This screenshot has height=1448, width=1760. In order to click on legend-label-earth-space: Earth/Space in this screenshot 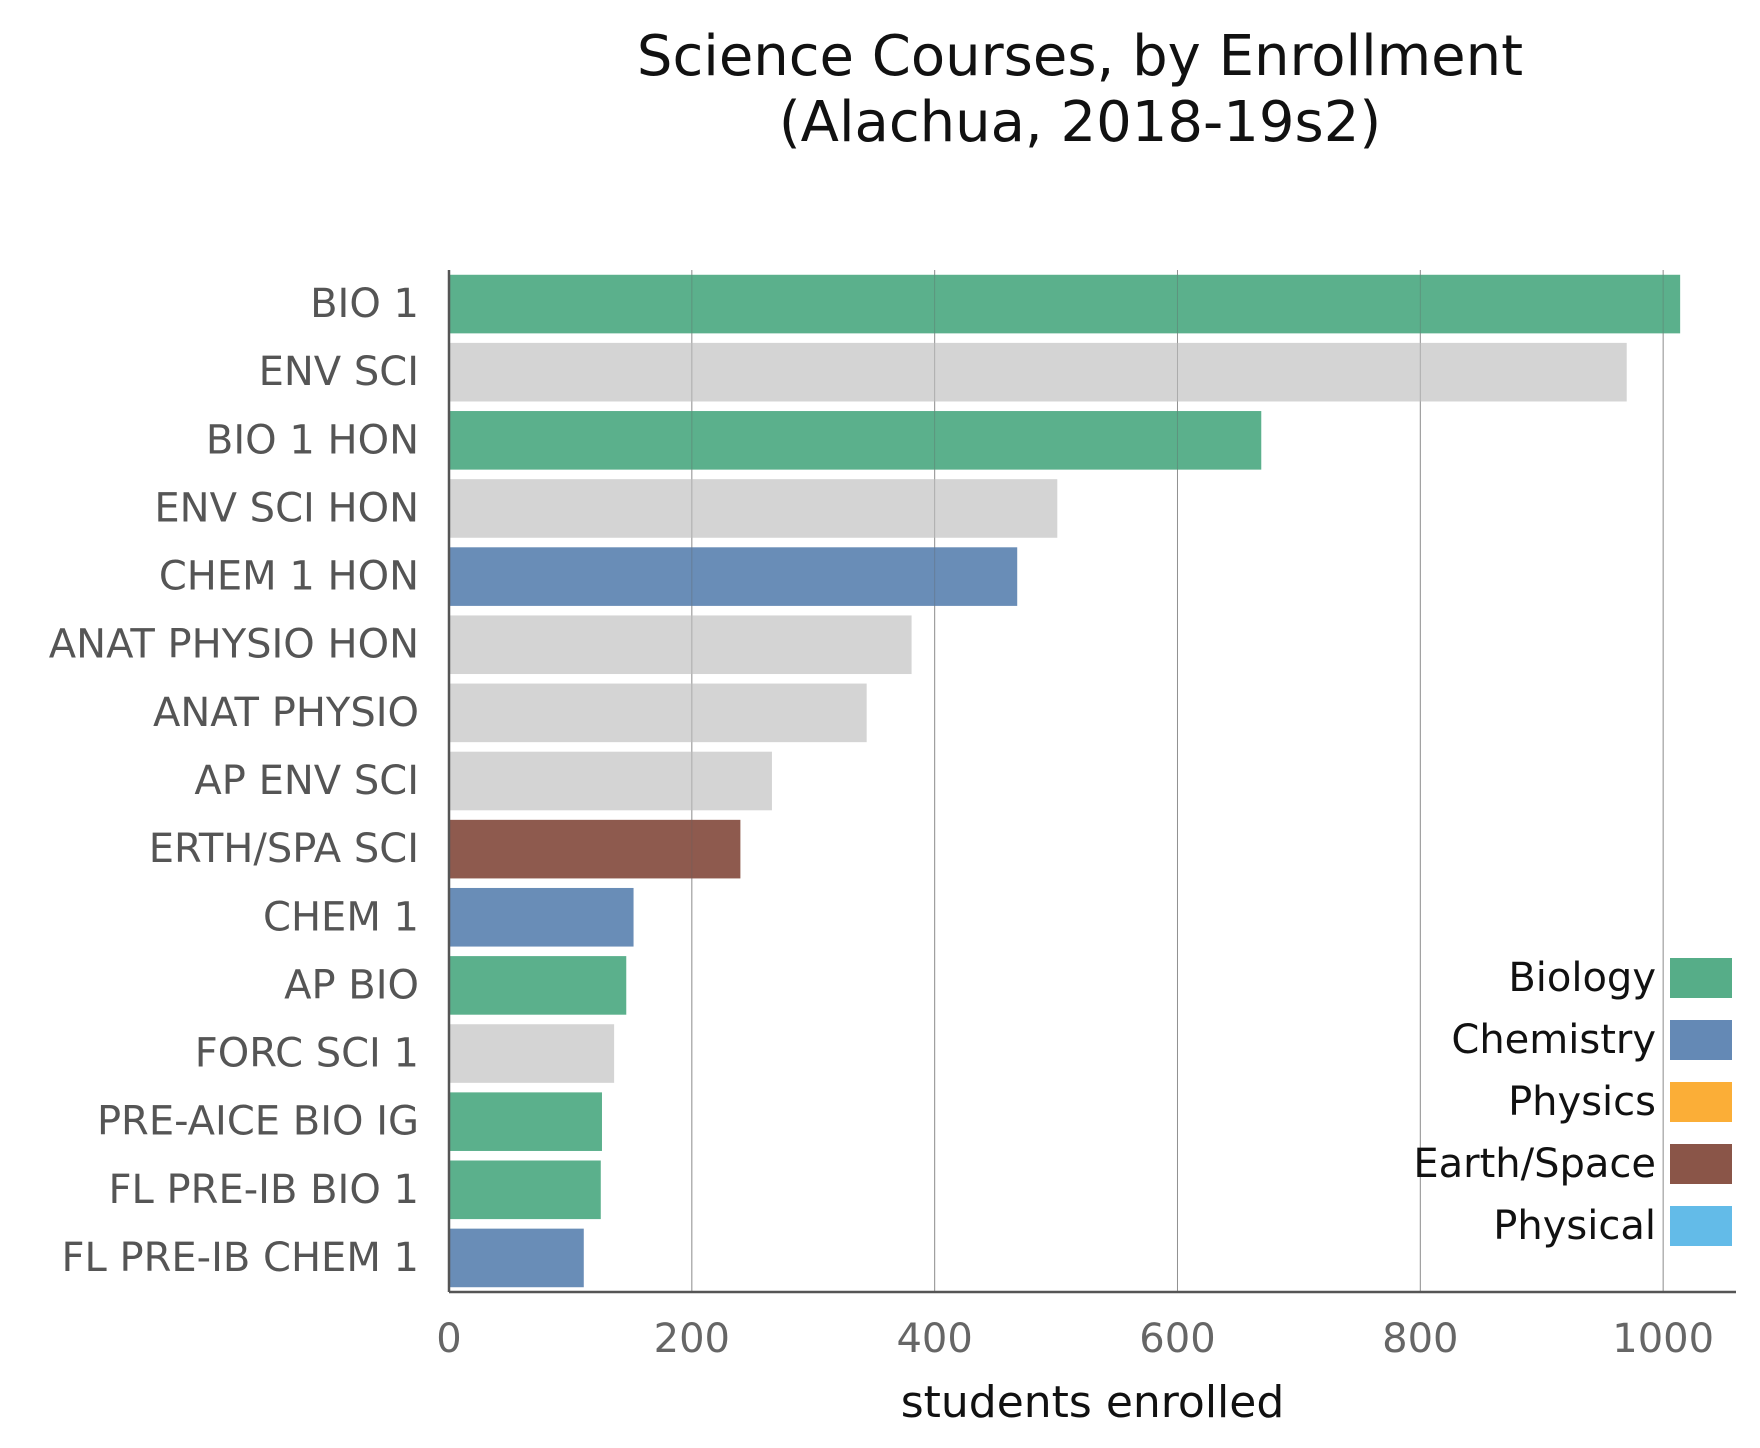, I will do `click(1534, 1164)`.